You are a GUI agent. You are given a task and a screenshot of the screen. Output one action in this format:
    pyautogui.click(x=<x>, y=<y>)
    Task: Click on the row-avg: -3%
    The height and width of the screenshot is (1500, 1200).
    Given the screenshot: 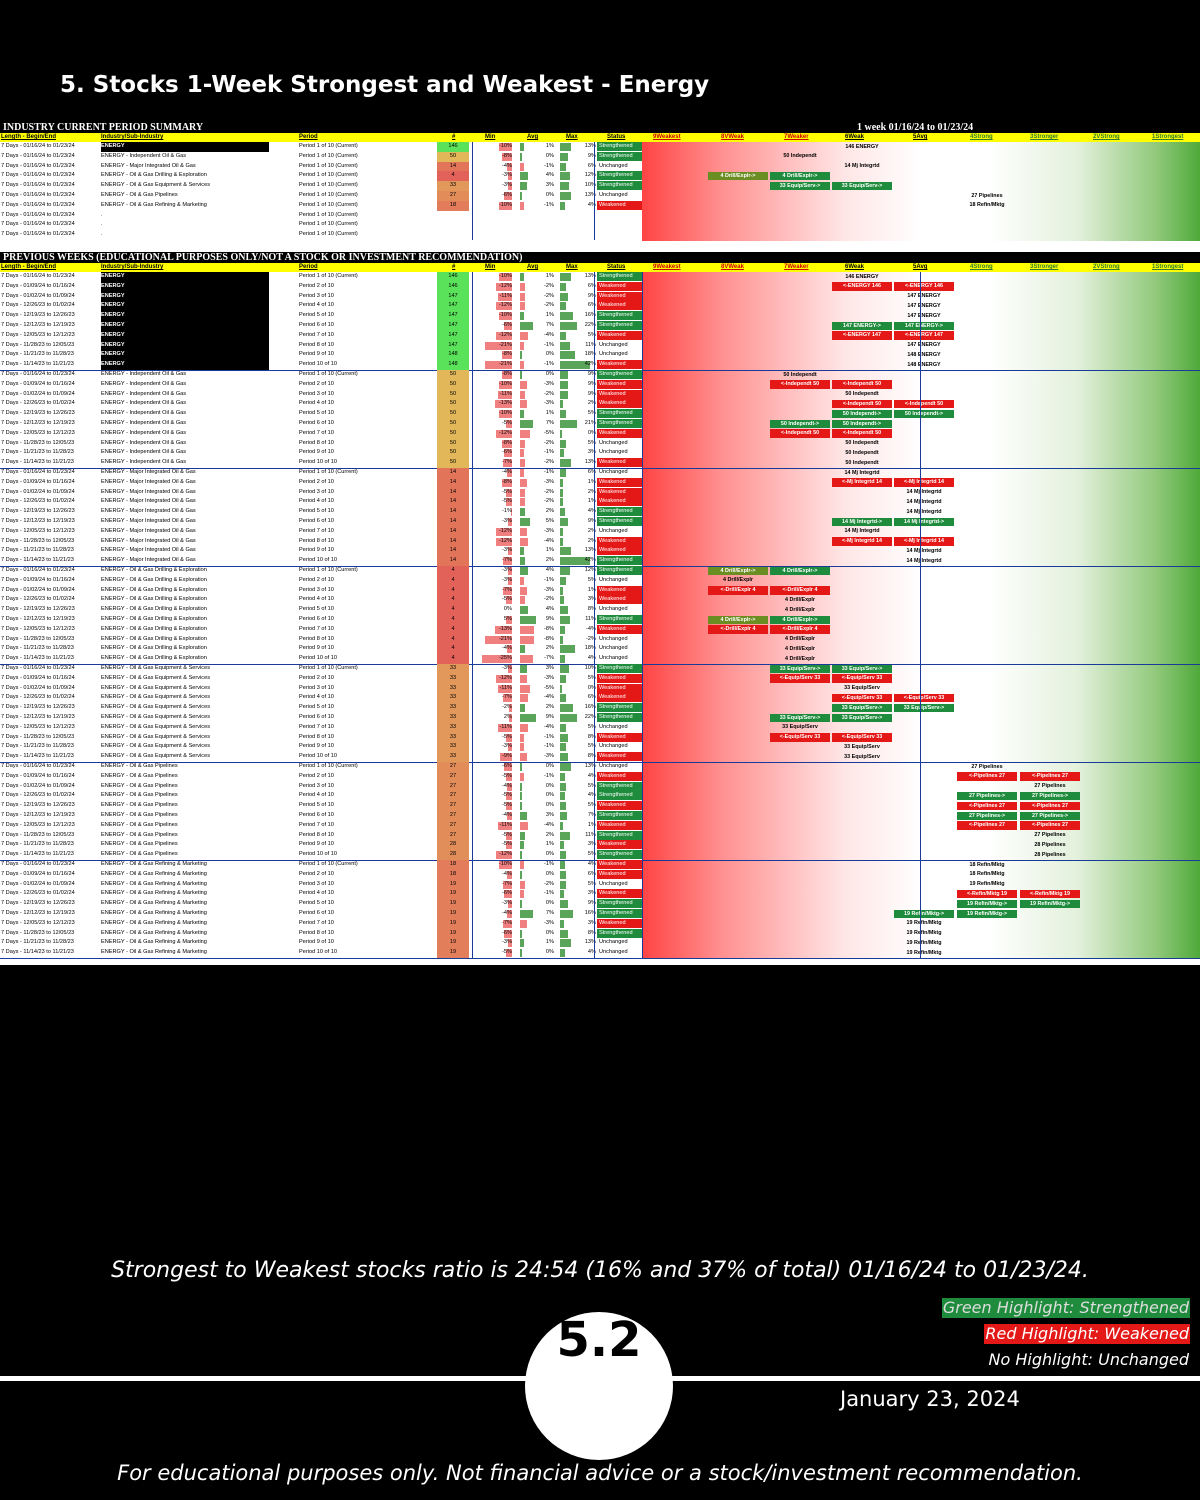 What is the action you would take?
    pyautogui.click(x=537, y=923)
    